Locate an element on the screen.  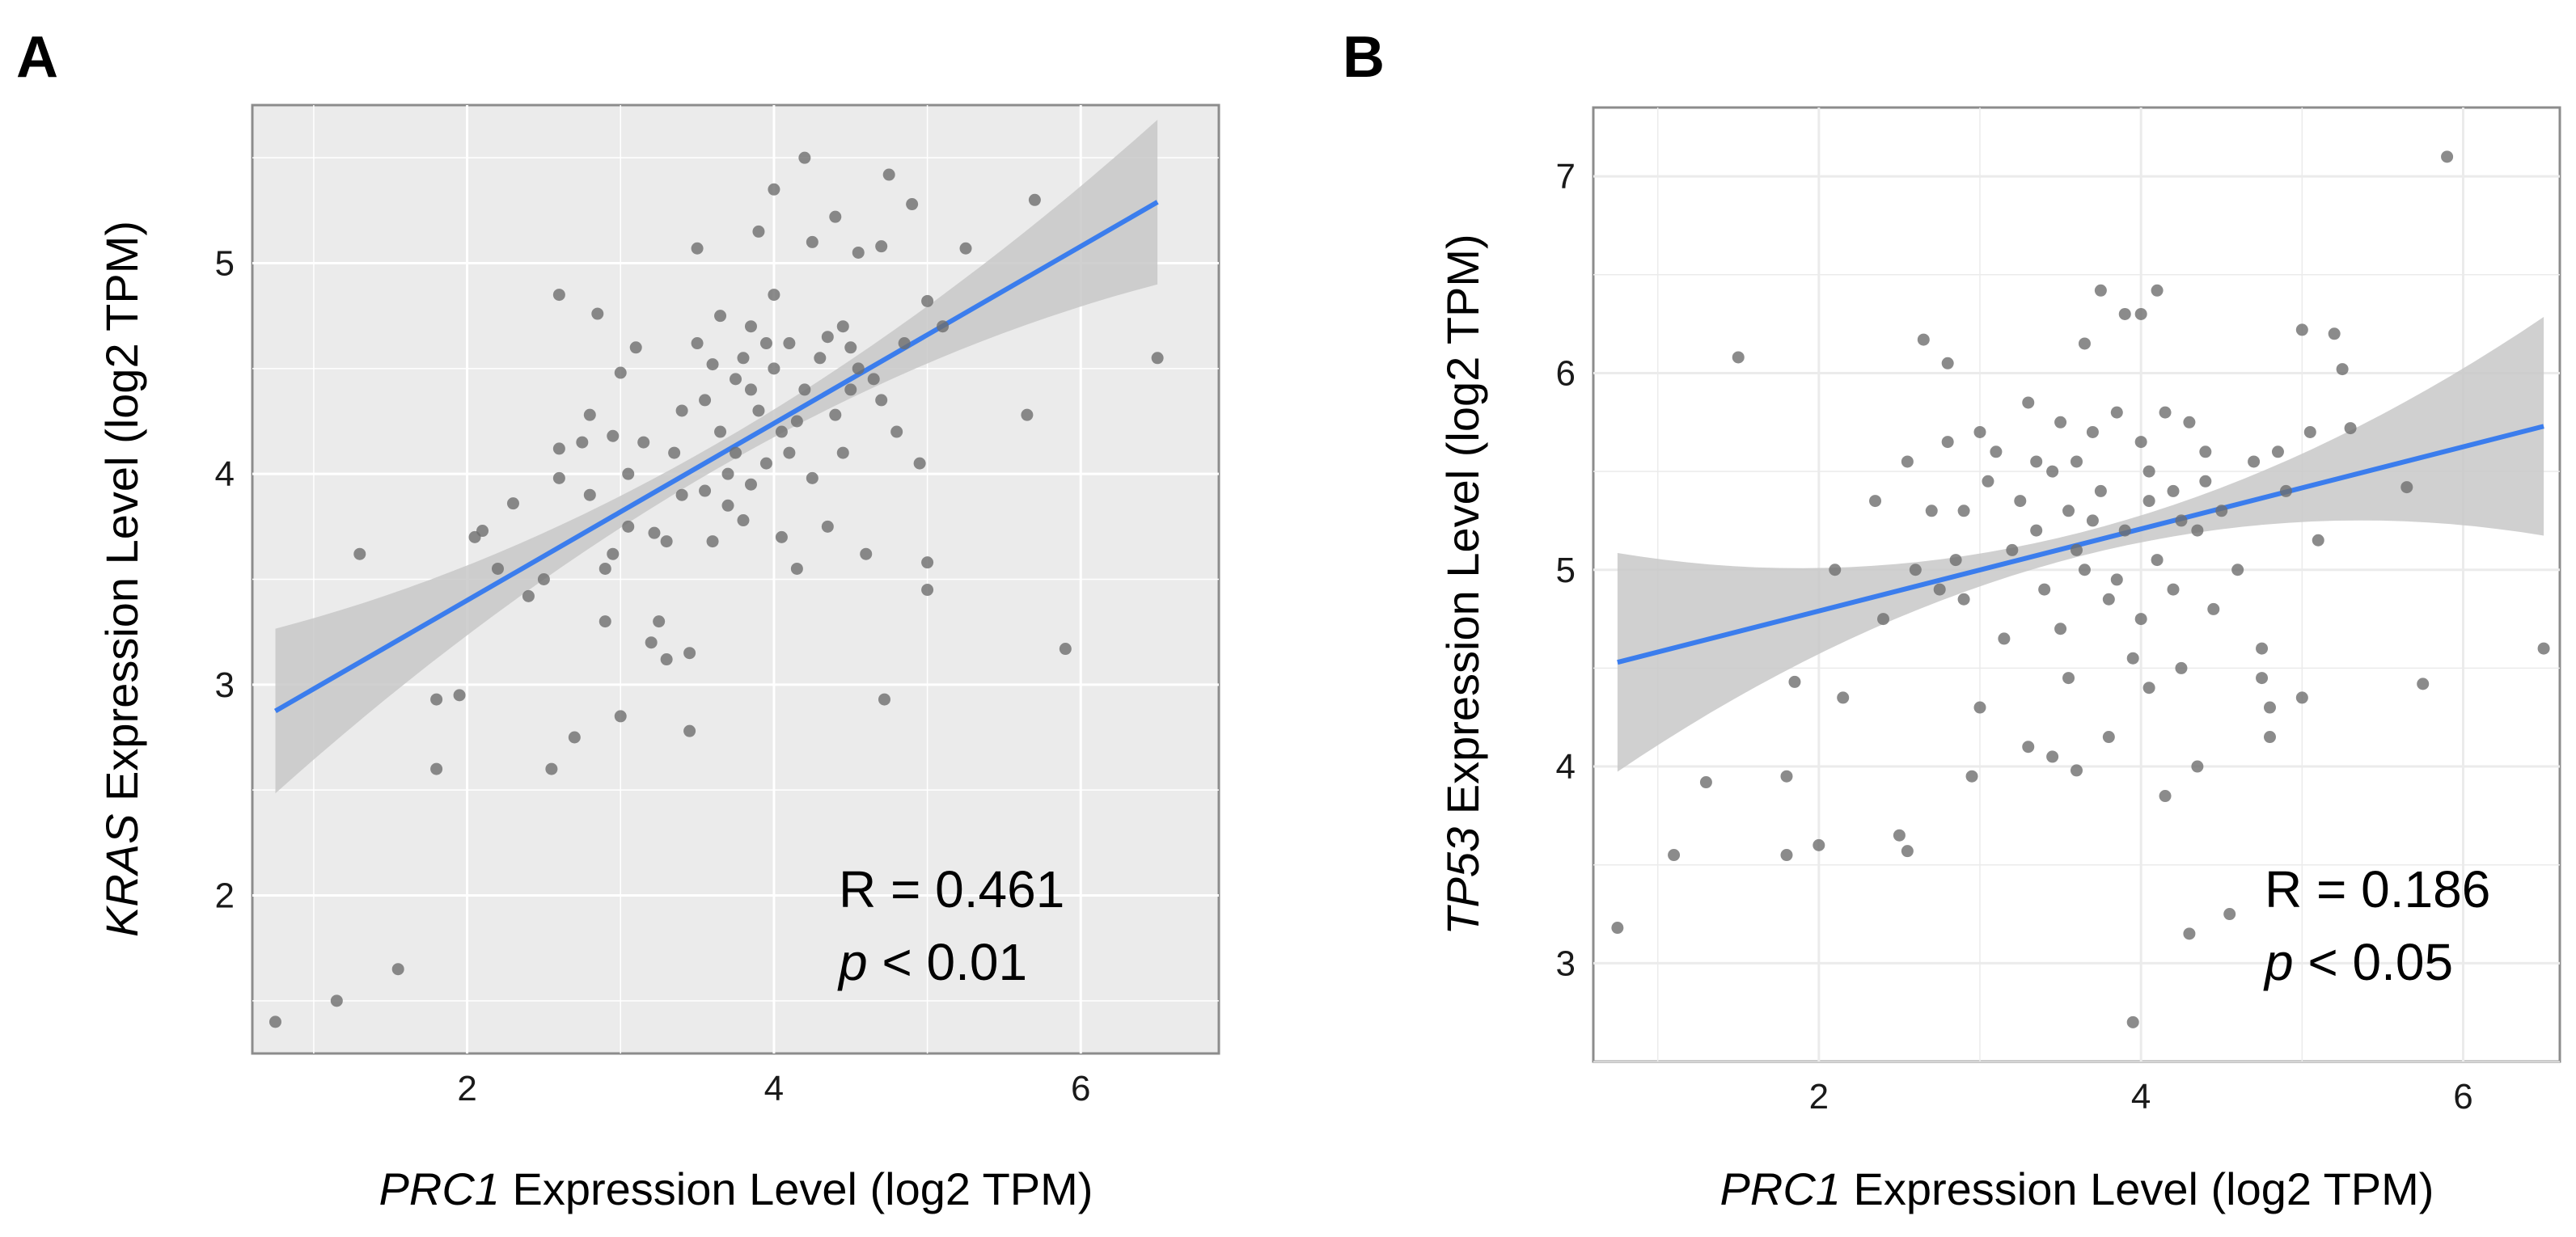
panel-b-y-tick-7: 7 is located at coordinates (1566, 176).